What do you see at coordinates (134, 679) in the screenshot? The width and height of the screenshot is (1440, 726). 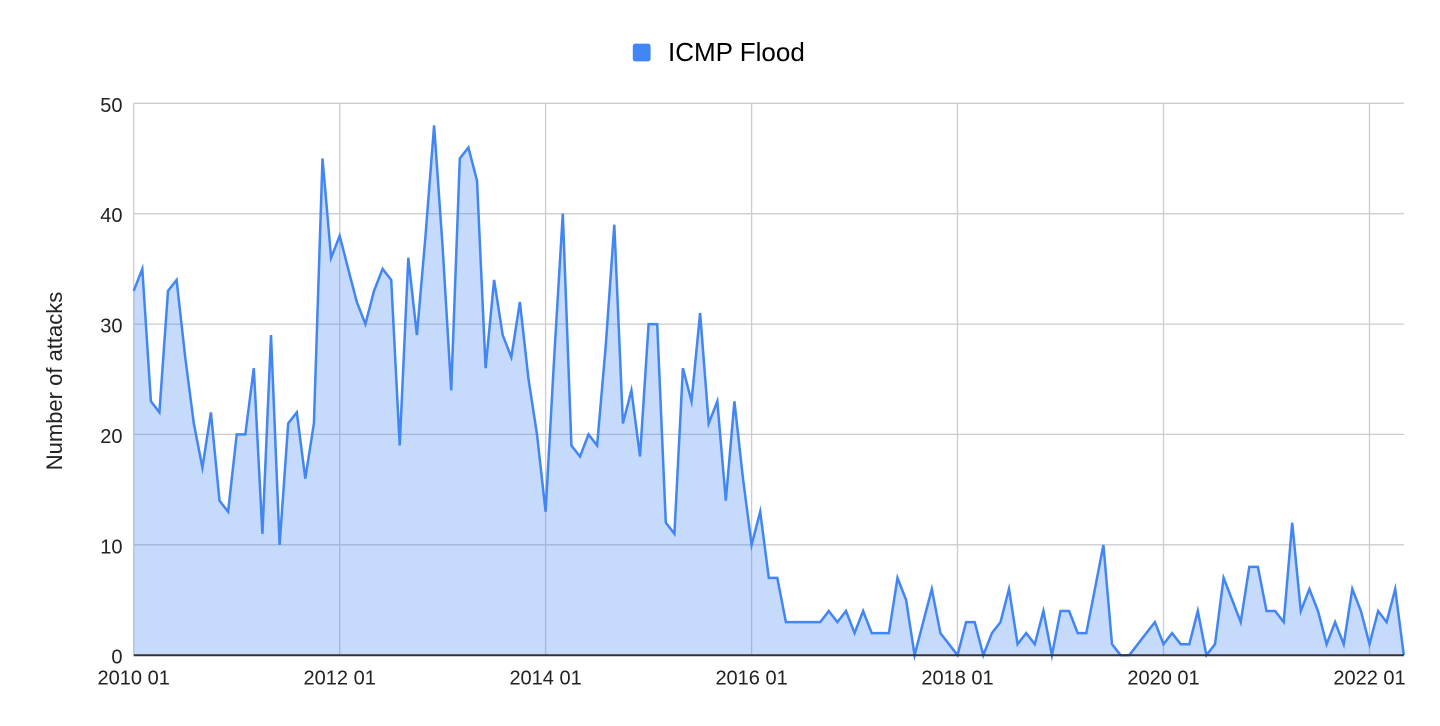 I see `svg-text: 2010 01` at bounding box center [134, 679].